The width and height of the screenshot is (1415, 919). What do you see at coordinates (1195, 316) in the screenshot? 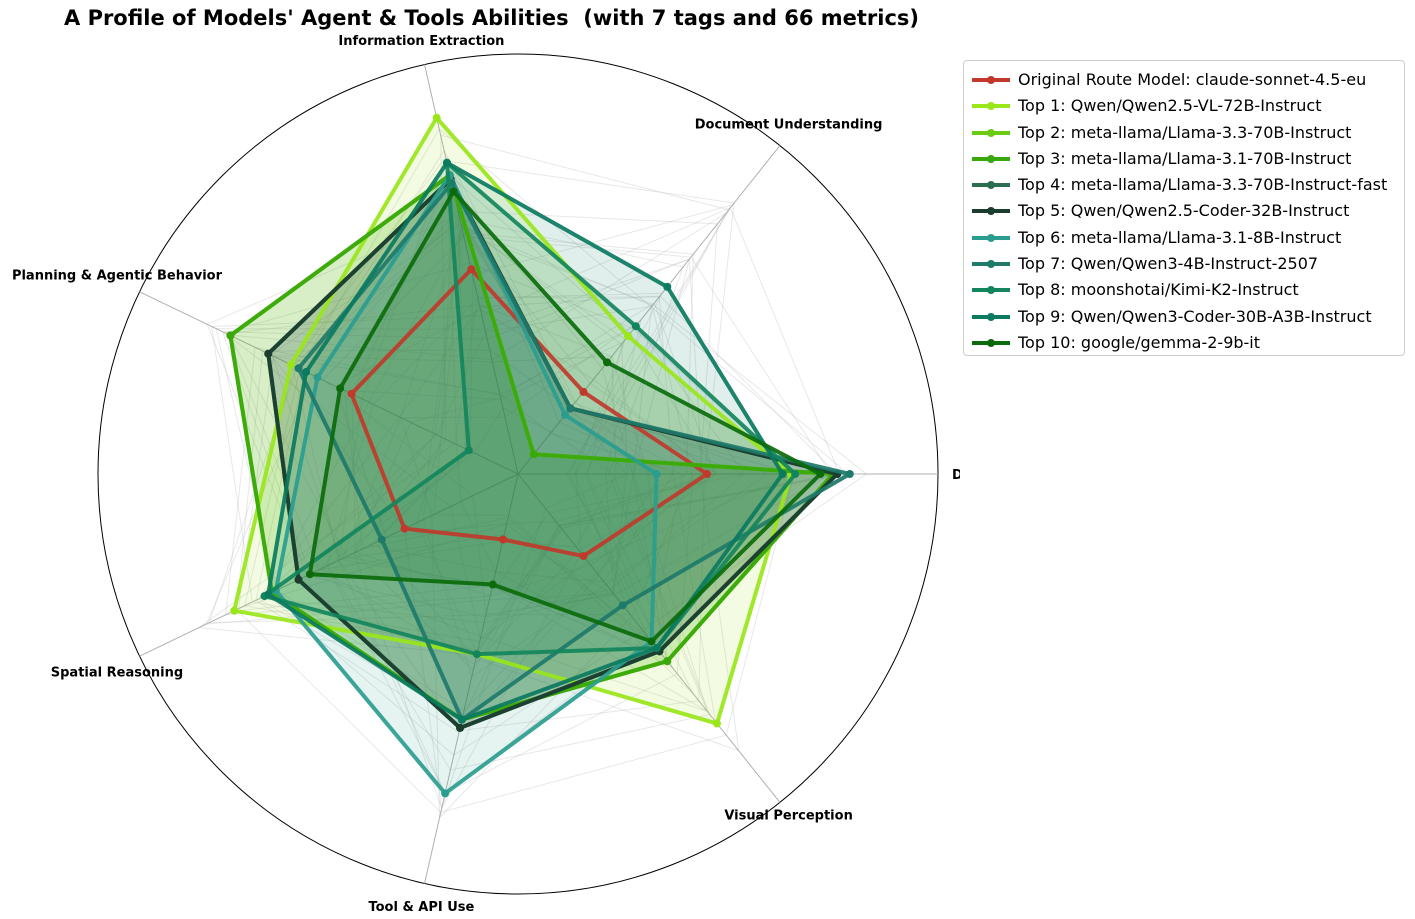
I see `legend-label: Top 9: Qwen/Qwen3-Coder-30B-A3B-Instruct` at bounding box center [1195, 316].